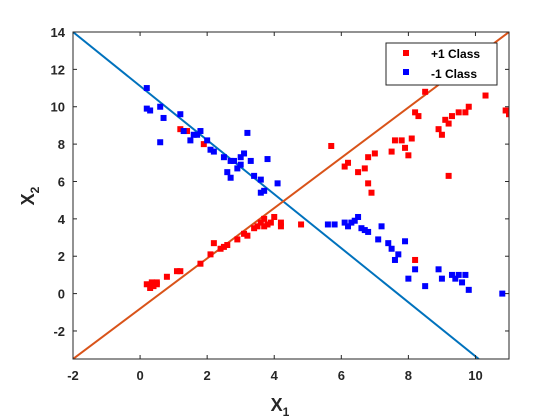 This screenshot has height=420, width=560. What do you see at coordinates (59, 331) in the screenshot?
I see `y-tick-label: -2` at bounding box center [59, 331].